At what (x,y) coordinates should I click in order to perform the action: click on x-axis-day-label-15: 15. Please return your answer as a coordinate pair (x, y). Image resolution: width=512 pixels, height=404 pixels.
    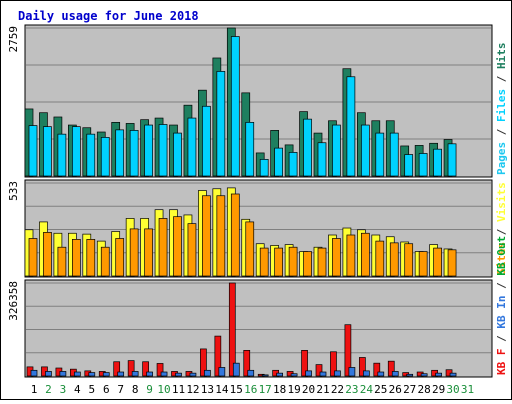
    Looking at the image, I should click on (236, 389).